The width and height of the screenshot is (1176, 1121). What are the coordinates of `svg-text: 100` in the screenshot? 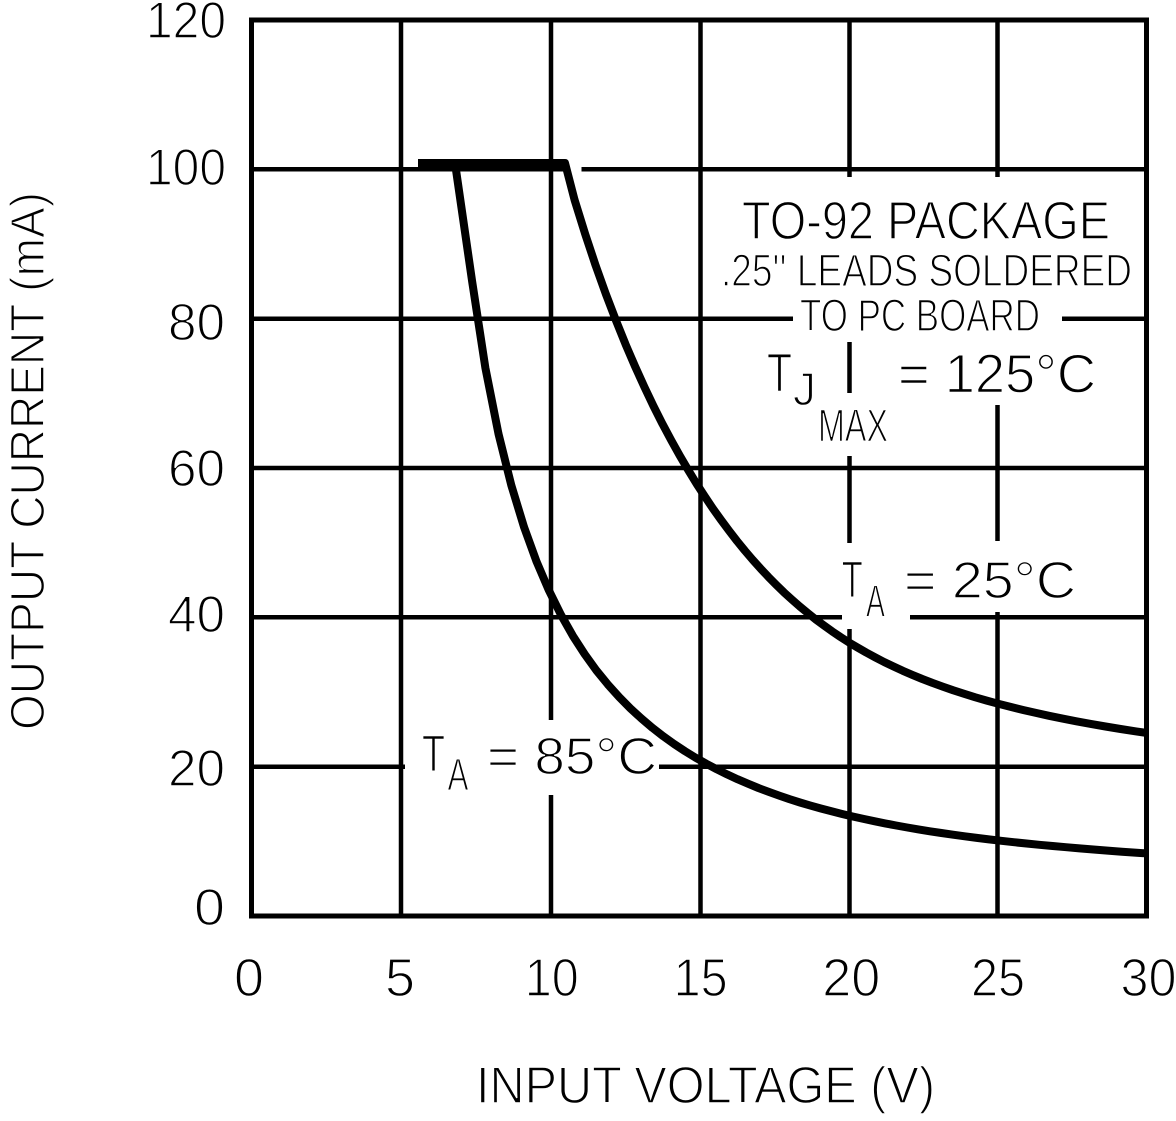 It's located at (186, 168).